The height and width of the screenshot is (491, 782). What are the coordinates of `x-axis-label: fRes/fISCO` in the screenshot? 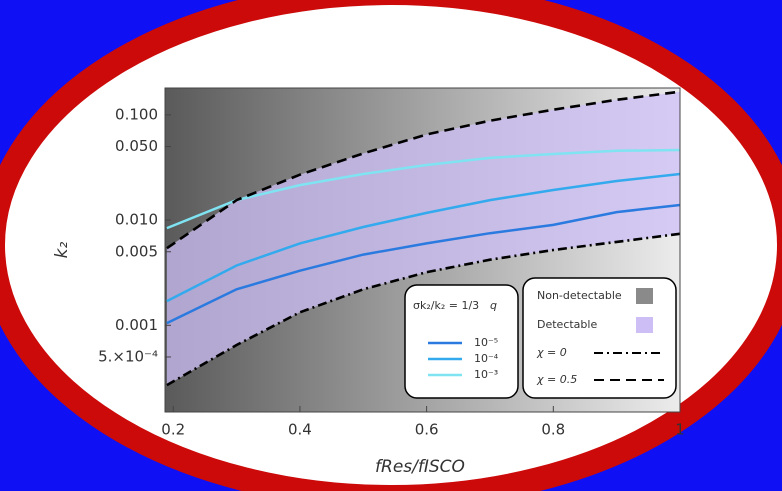 It's located at (420, 467).